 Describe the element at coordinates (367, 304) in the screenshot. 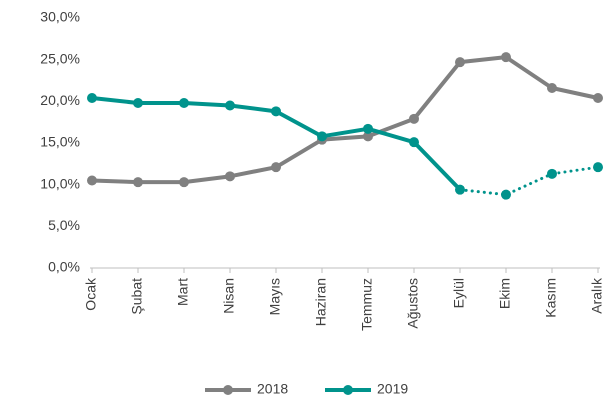

I see `x-tick-label: Temmuz` at that location.